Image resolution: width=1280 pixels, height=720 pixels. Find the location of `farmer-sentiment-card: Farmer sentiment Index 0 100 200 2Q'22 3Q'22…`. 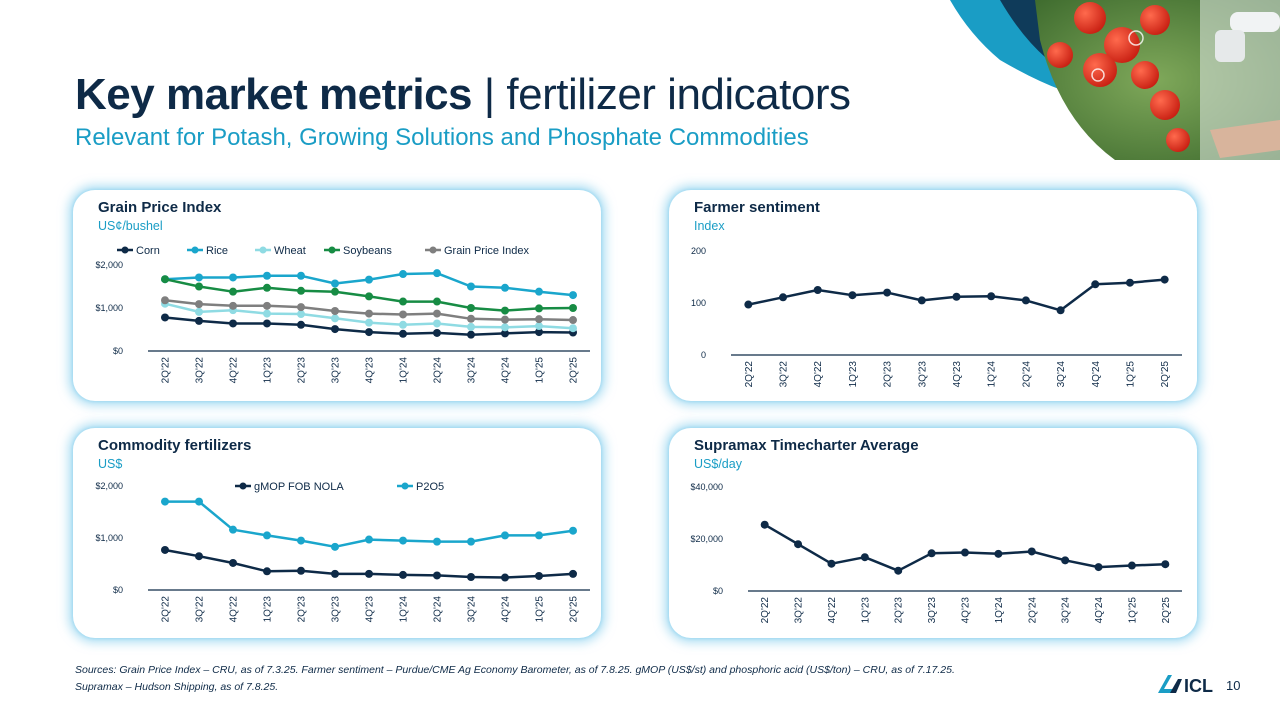

farmer-sentiment-card: Farmer sentiment Index 0 100 200 2Q'22 3Q'22… is located at coordinates (933, 295).